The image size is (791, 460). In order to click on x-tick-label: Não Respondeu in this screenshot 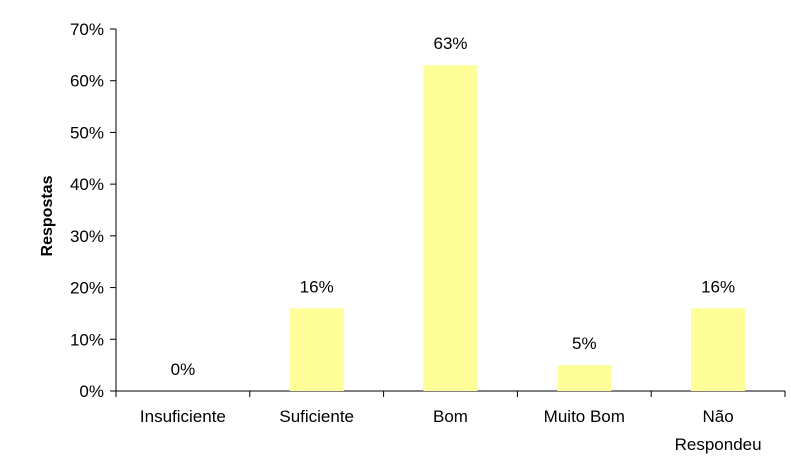, I will do `click(718, 430)`.